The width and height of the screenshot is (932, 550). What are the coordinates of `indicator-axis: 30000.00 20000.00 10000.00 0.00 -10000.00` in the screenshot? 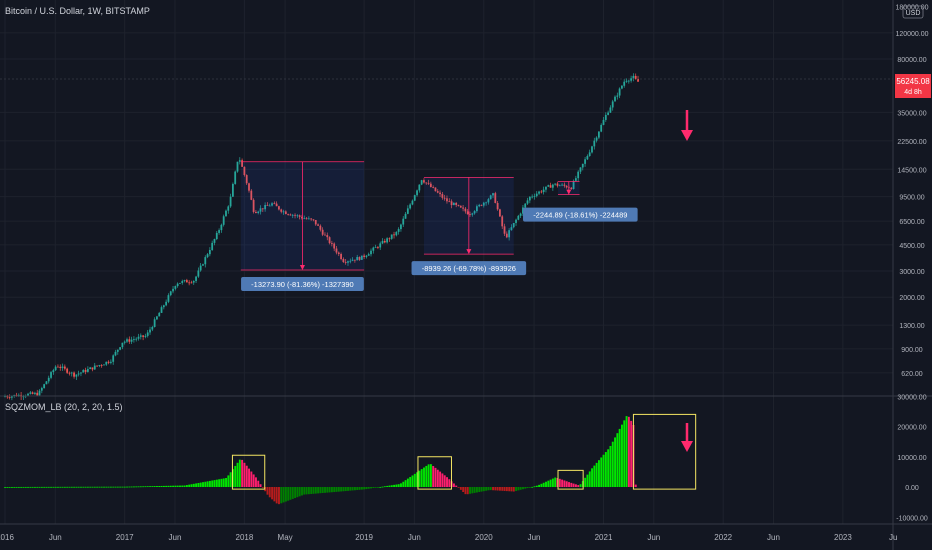 It's located at (912, 458).